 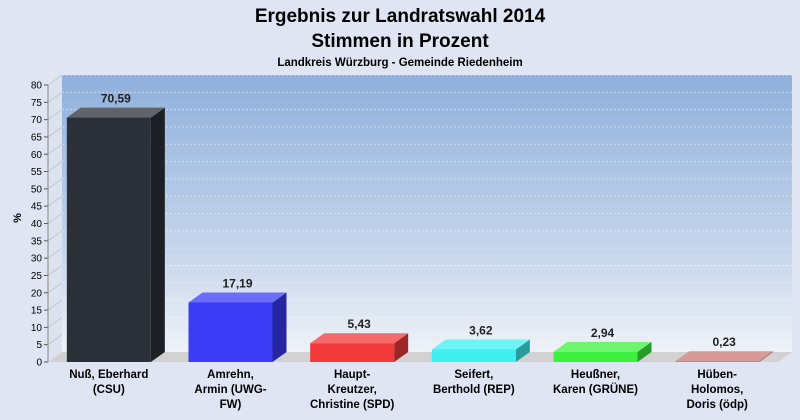 What do you see at coordinates (237, 283) in the screenshot?
I see `data-label: 17,19` at bounding box center [237, 283].